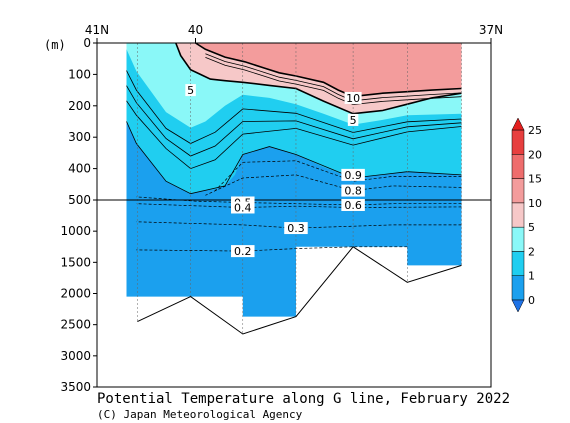  I want to click on contour-label-7: 0.4, so click(243, 207).